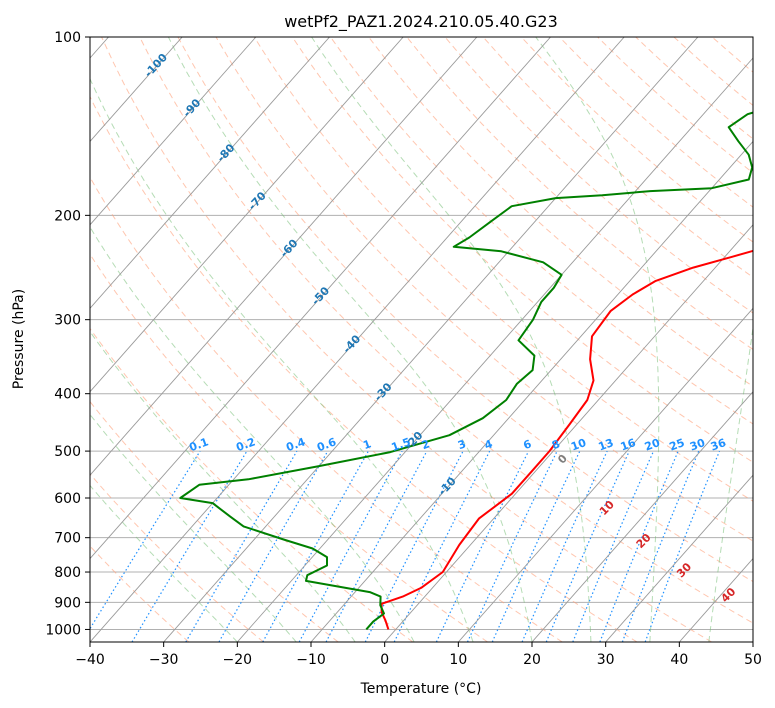 Image resolution: width=775 pixels, height=708 pixels. What do you see at coordinates (164, 660) in the screenshot?
I see `x-tick-label: −30` at bounding box center [164, 660].